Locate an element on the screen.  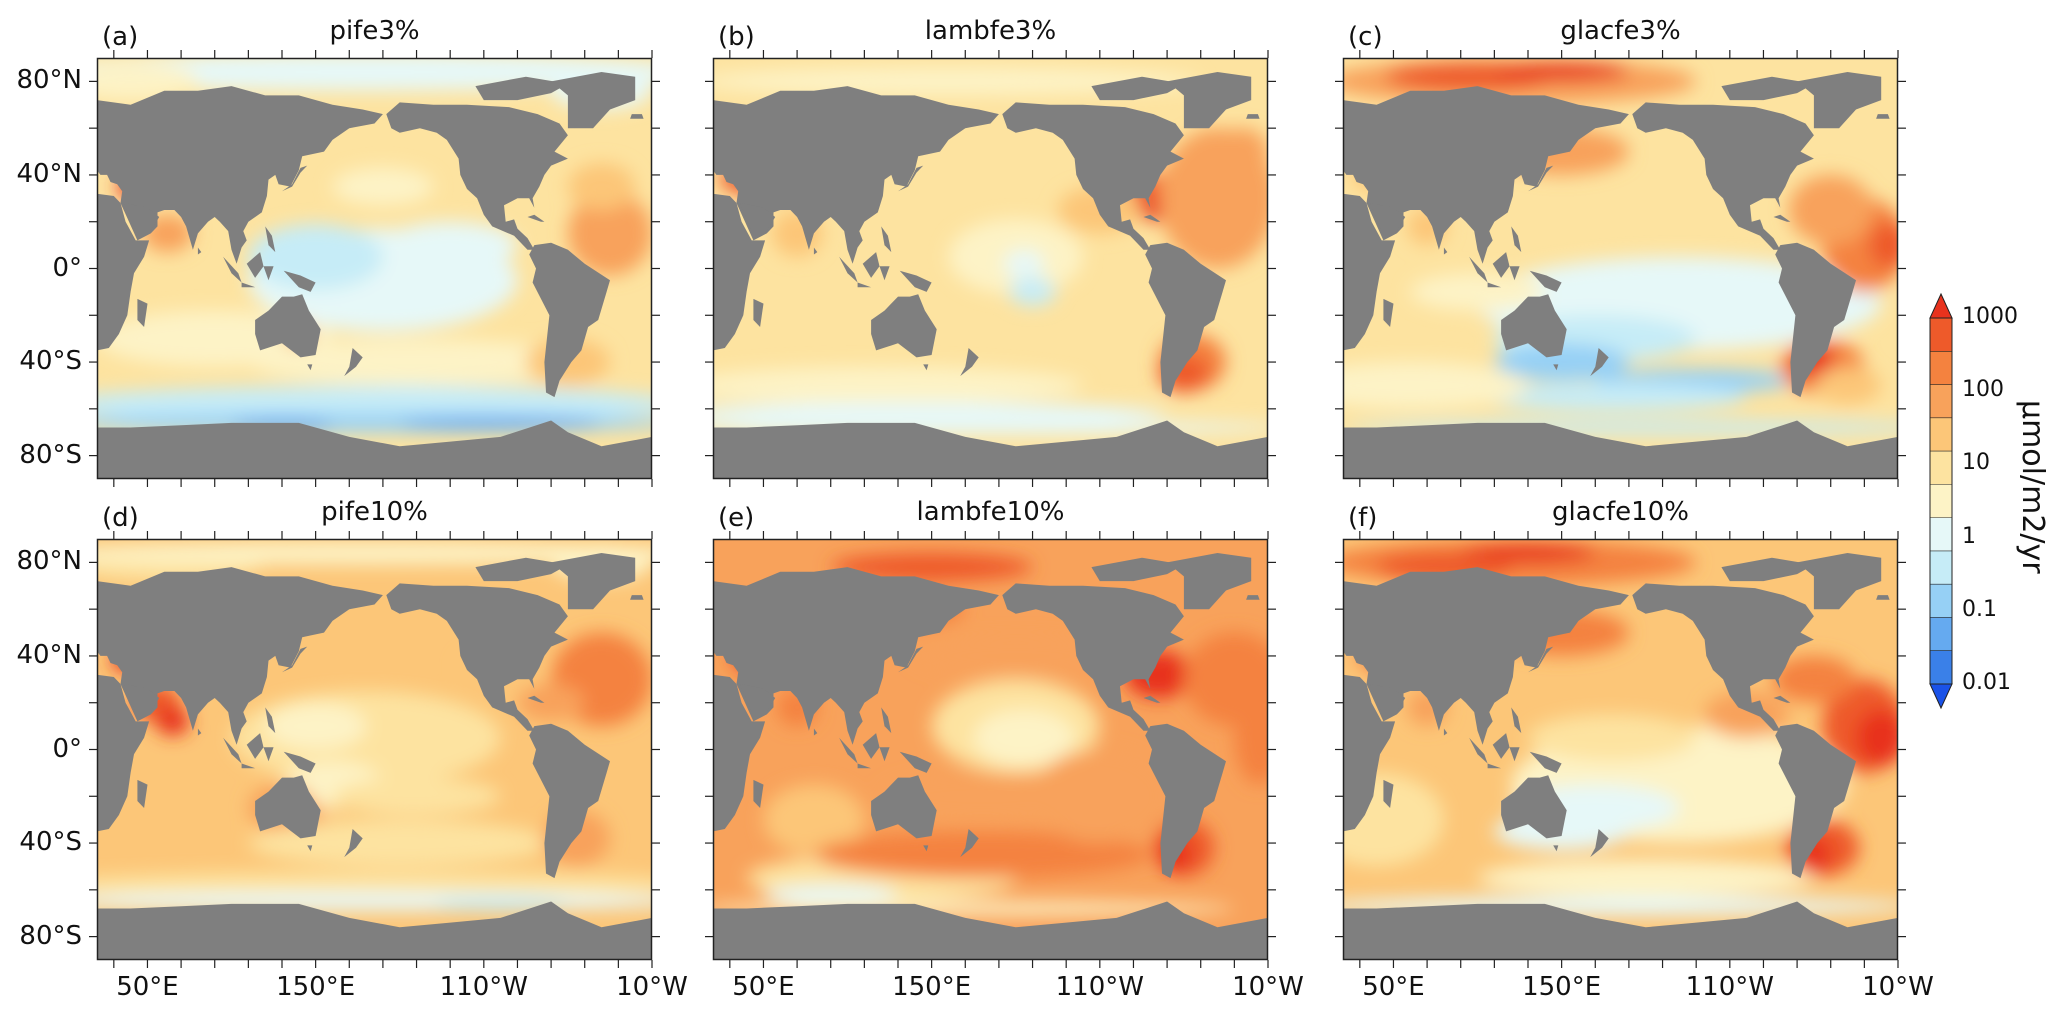
x-tick-label: 10°W is located at coordinates (652, 987).